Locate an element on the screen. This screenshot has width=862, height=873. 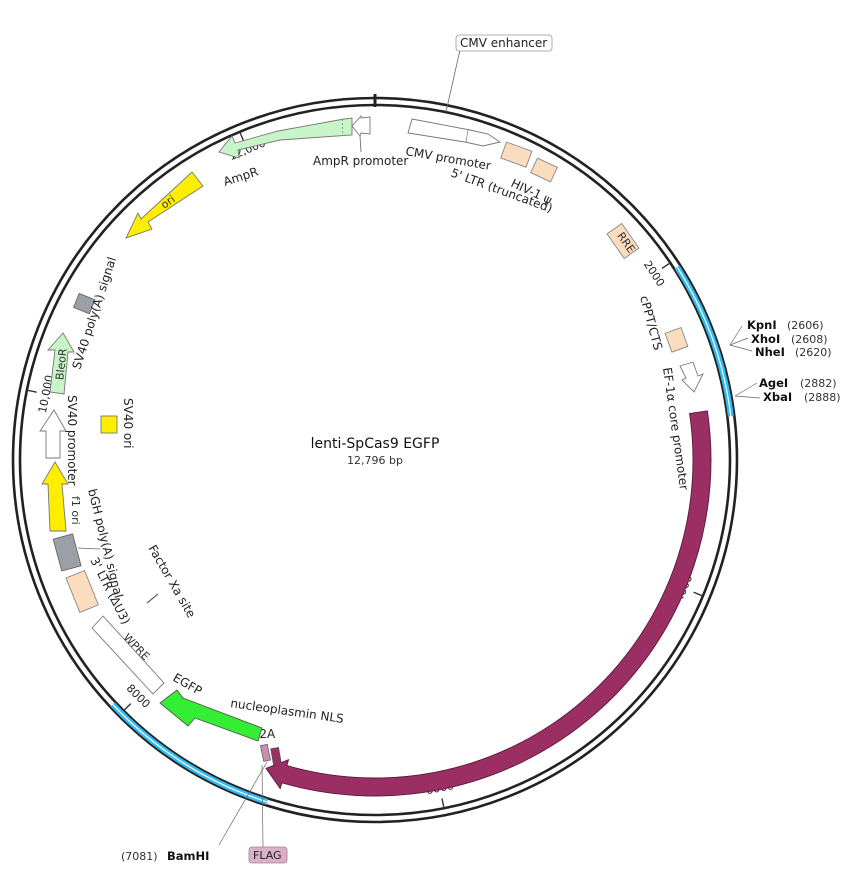
feature-label: AmpR is located at coordinates (241, 176).